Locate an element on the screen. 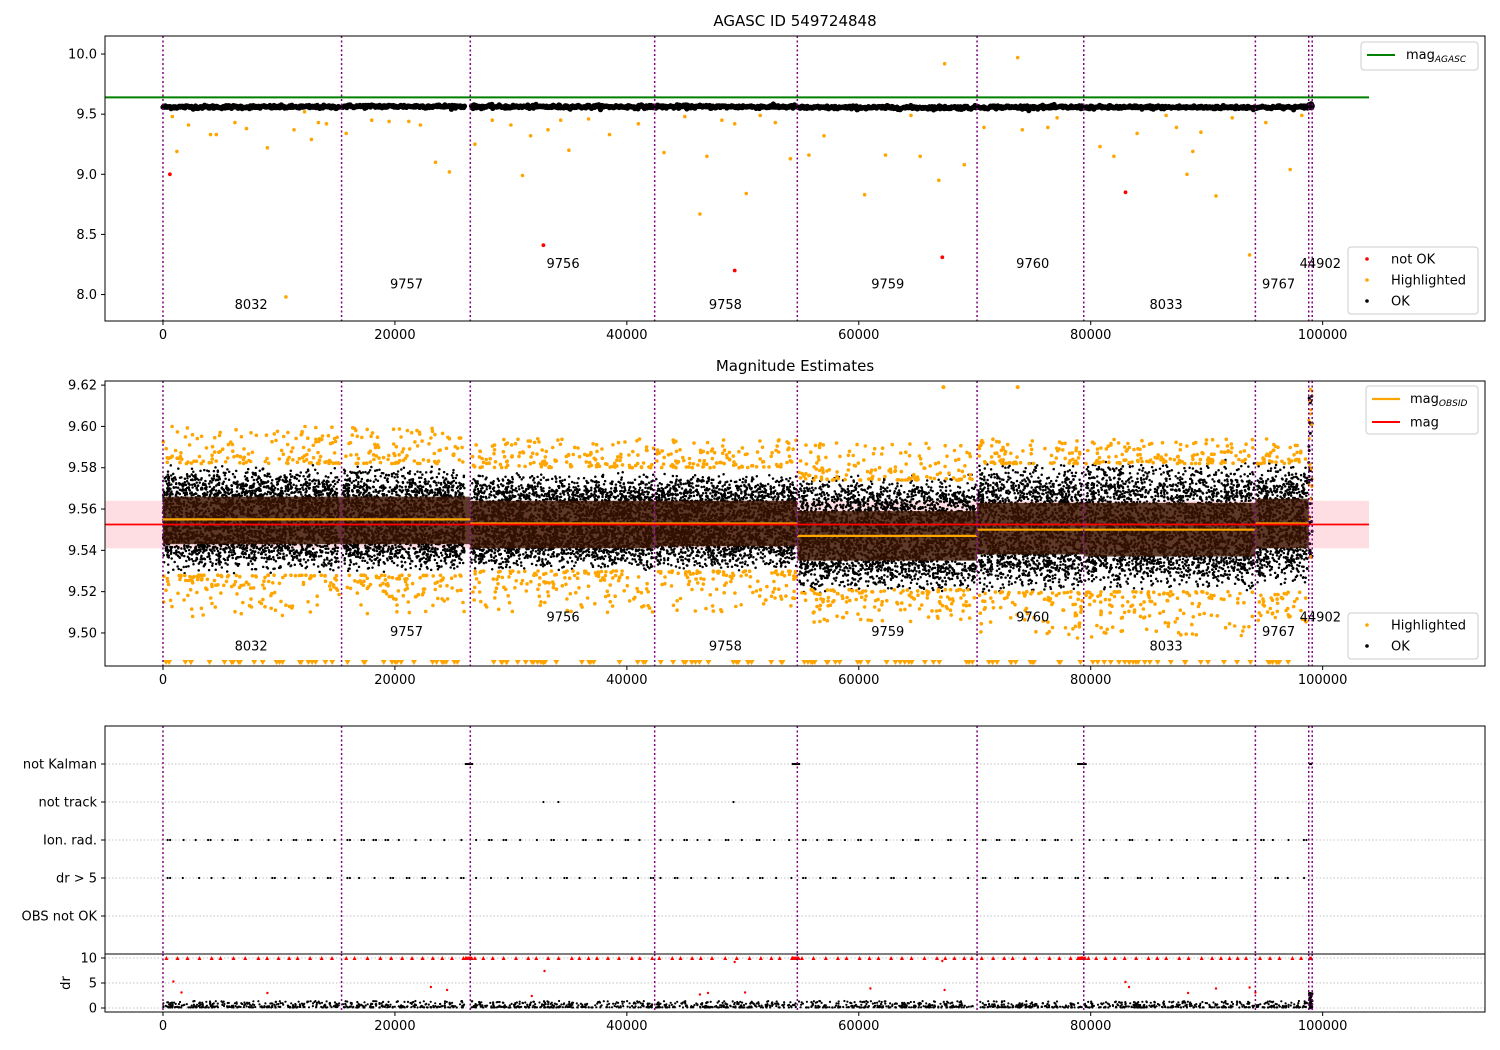 The width and height of the screenshot is (1500, 1050). legend-label-highlighted: Highlighted is located at coordinates (1428, 281).